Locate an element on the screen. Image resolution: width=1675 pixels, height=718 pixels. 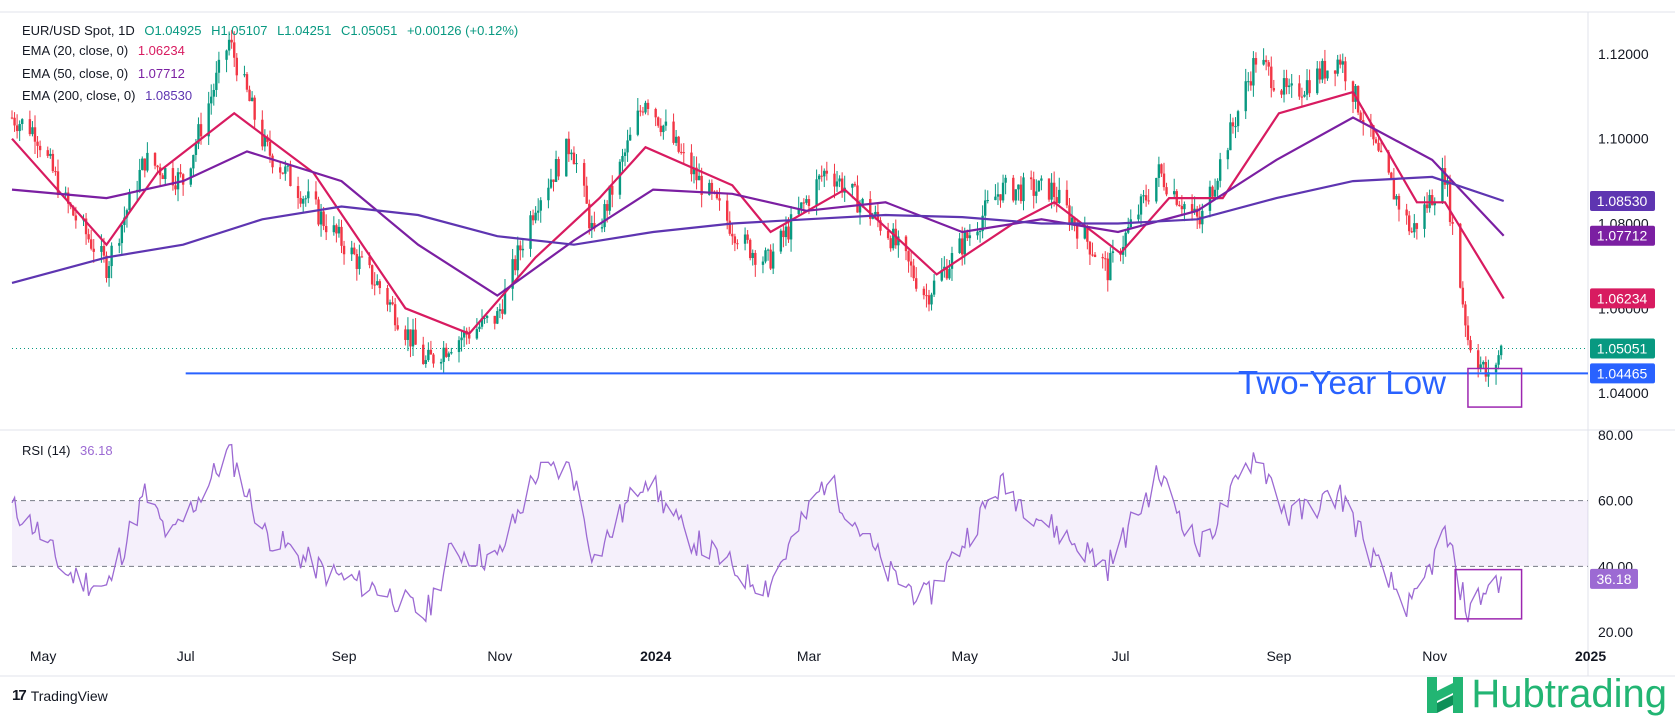
time-tick-label: Sep is located at coordinates (344, 656).